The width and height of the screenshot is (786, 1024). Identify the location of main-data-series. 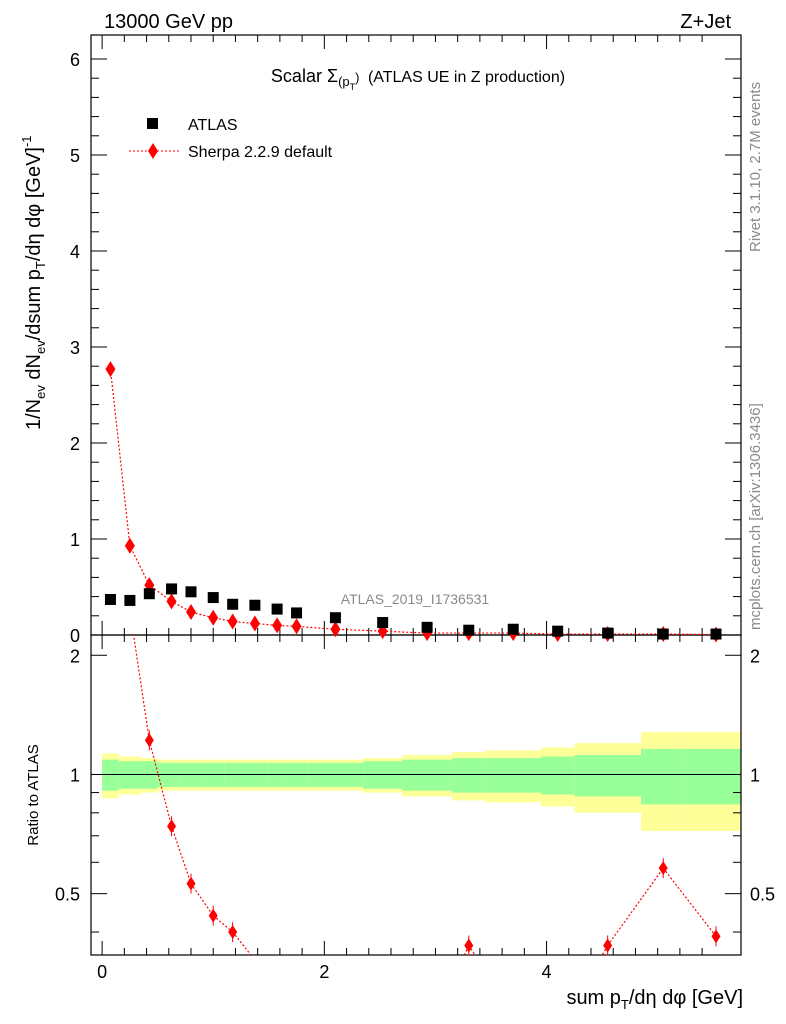
(413, 611).